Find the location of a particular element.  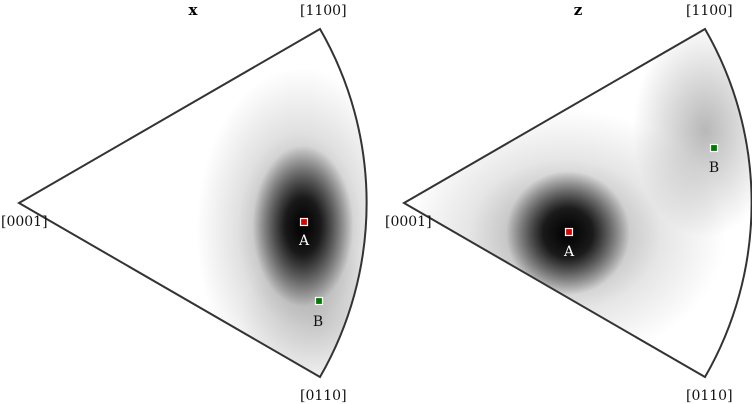

panel-title: z is located at coordinates (578, 10).